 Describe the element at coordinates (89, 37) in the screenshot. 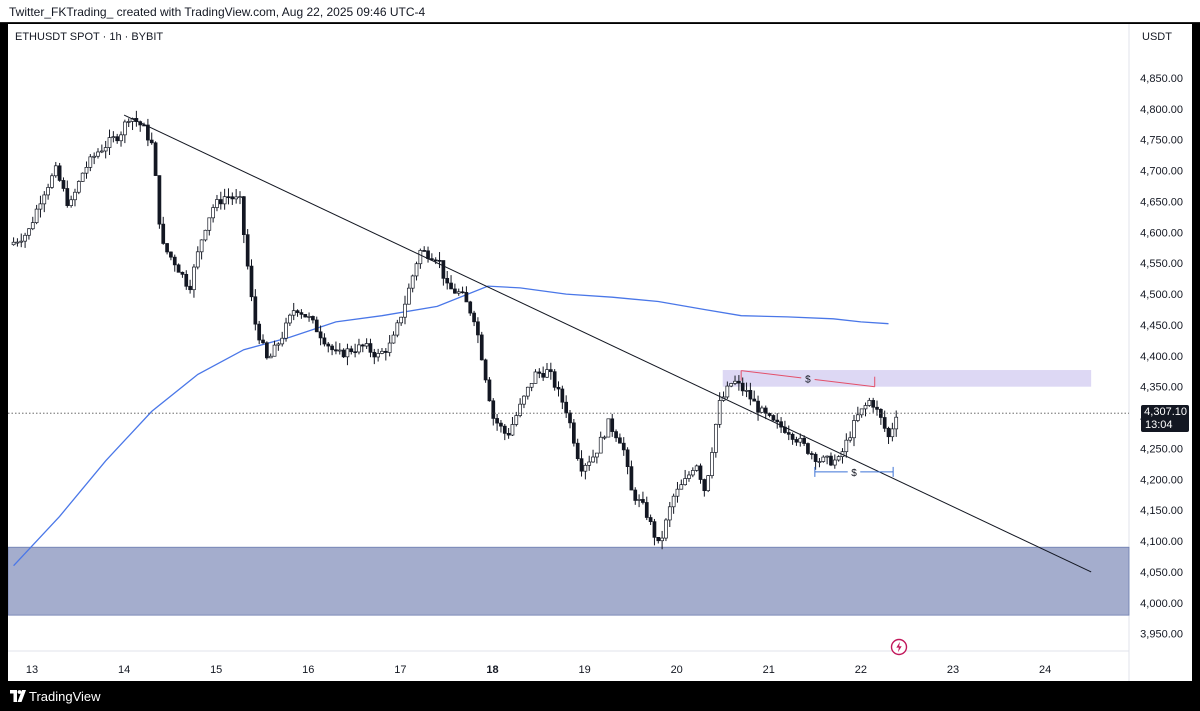

I see `symbol-legend: ETHUSDT SPOT · 1h · BYBIT` at that location.